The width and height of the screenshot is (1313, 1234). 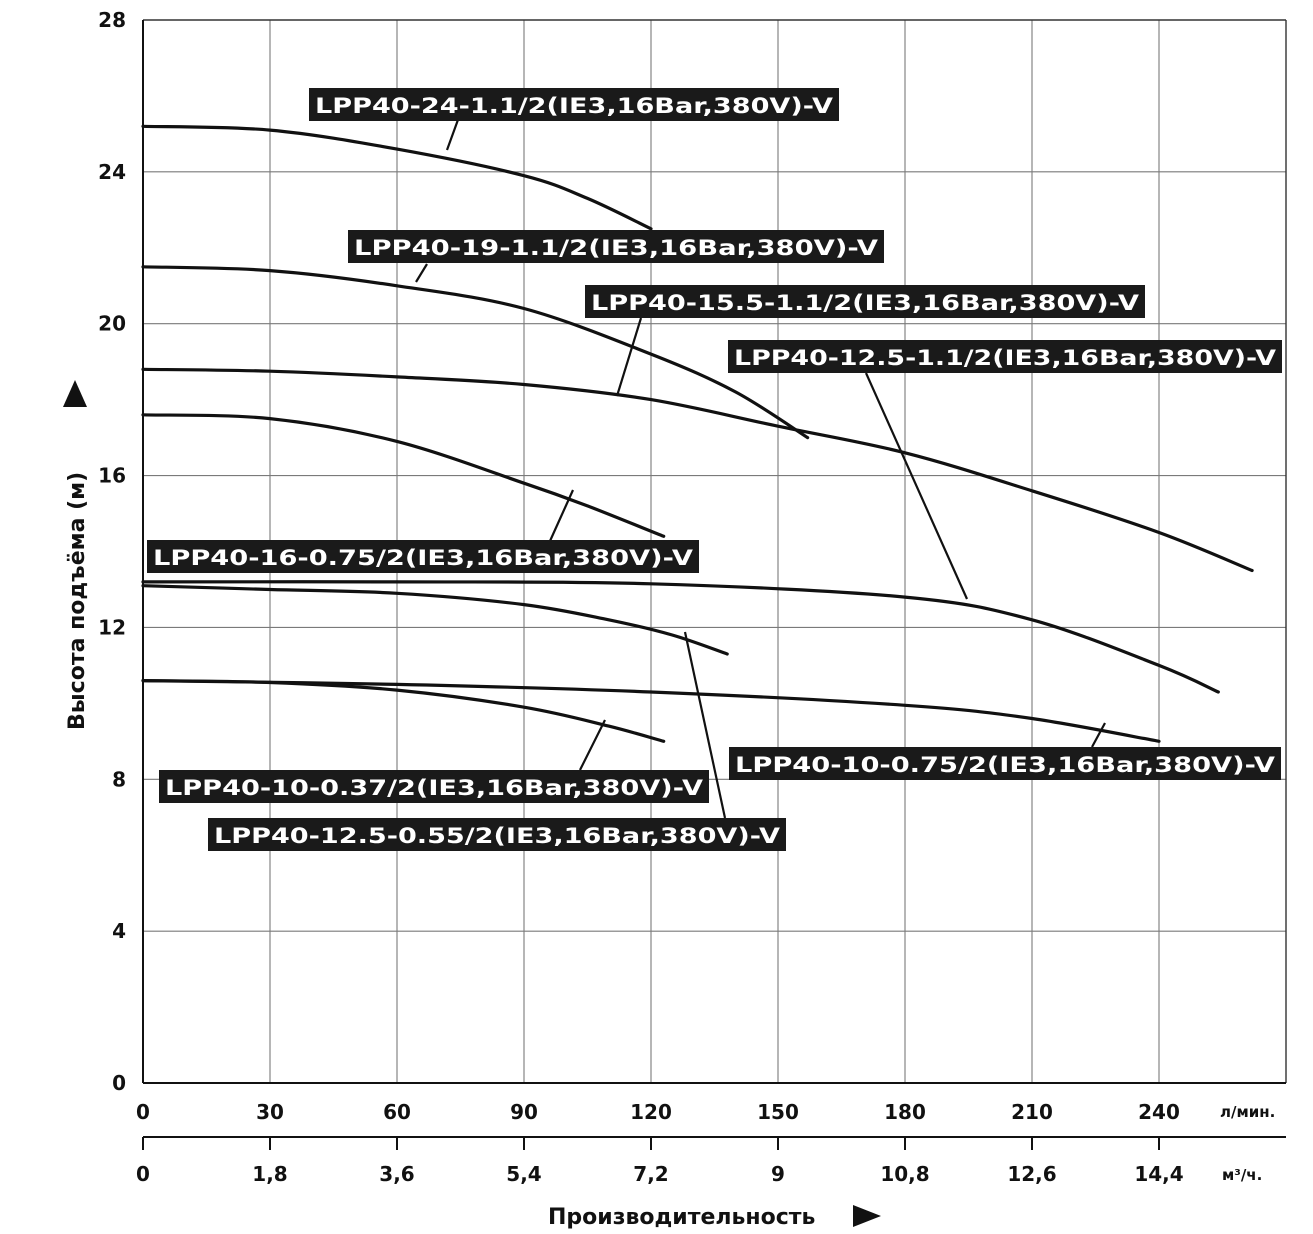 What do you see at coordinates (119, 1083) in the screenshot?
I see `y-tick-label: 0` at bounding box center [119, 1083].